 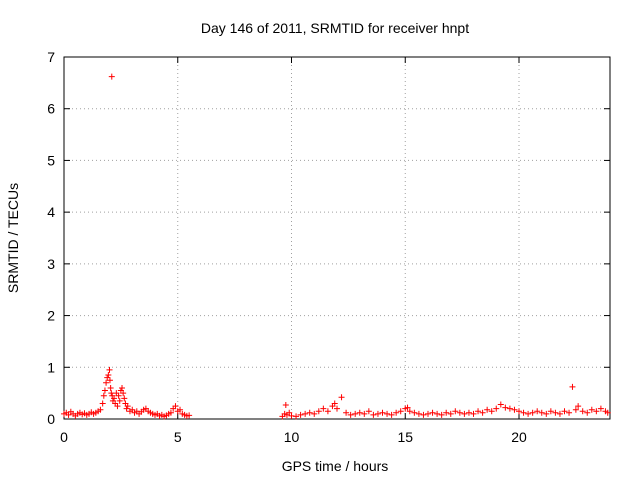 I want to click on x-tick-label: 15, so click(x=405, y=437).